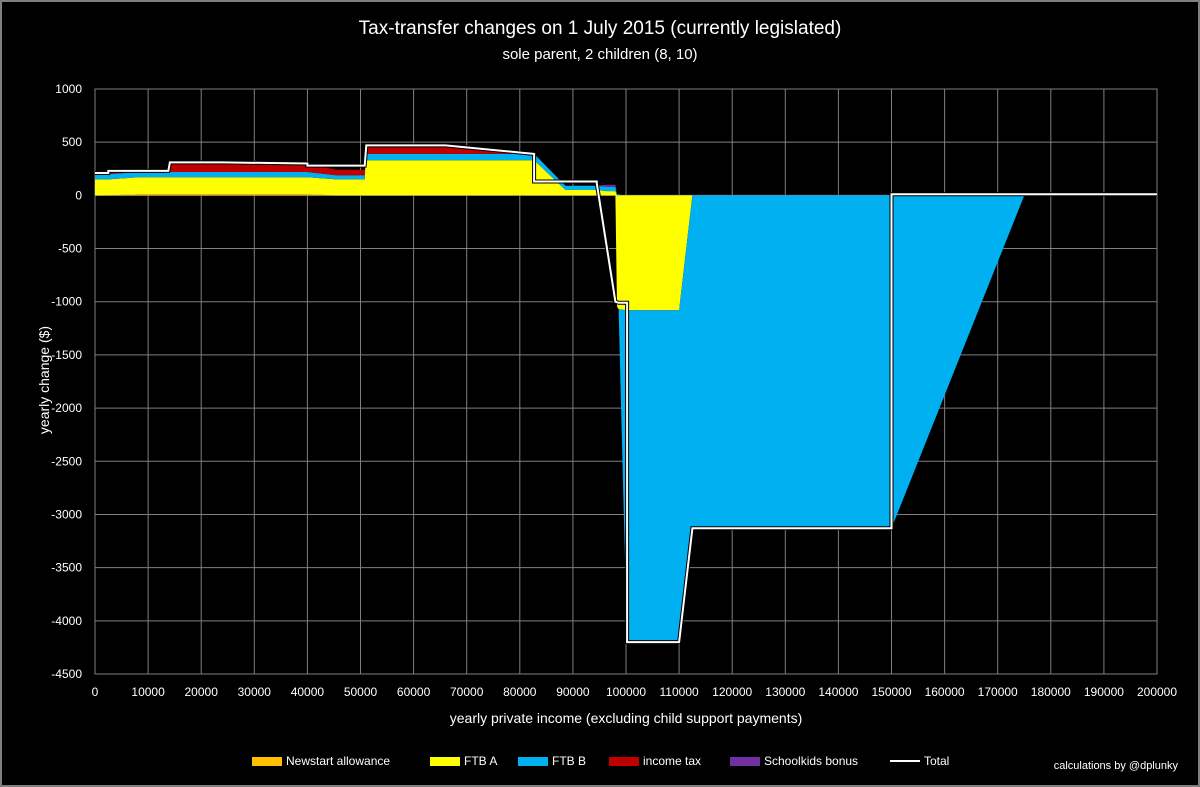 The width and height of the screenshot is (1200, 787). What do you see at coordinates (267, 761) in the screenshot?
I see `legend-swatch-newstart` at bounding box center [267, 761].